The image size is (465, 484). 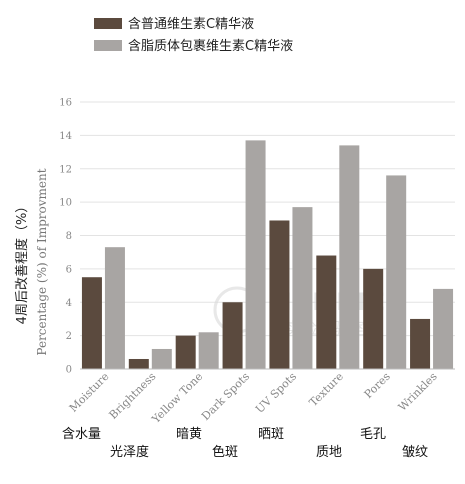 What do you see at coordinates (65, 169) in the screenshot?
I see `y-tick-label: 12` at bounding box center [65, 169].